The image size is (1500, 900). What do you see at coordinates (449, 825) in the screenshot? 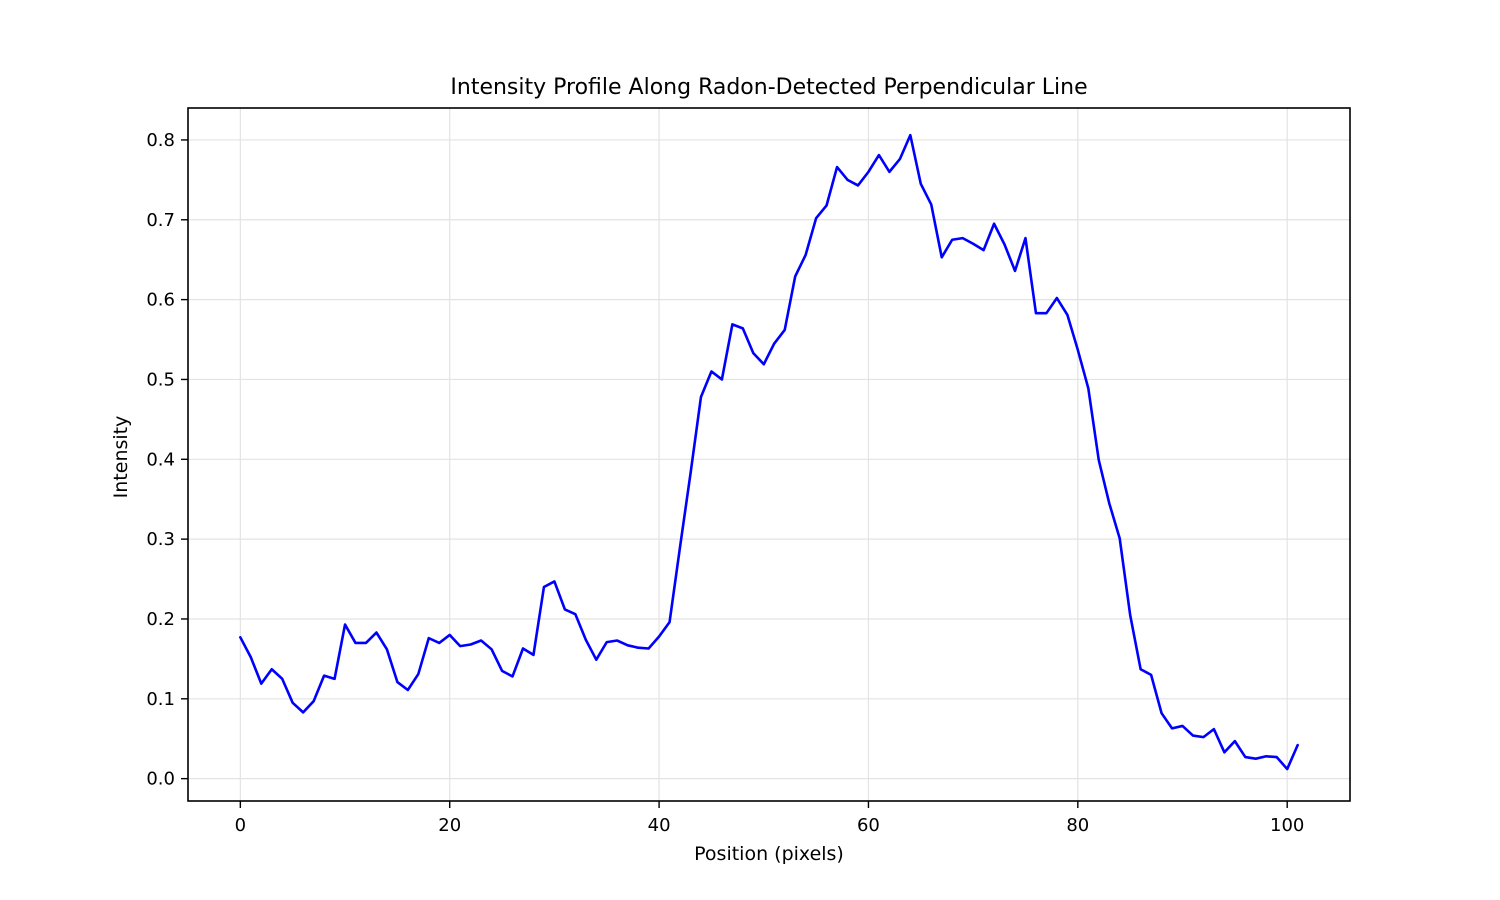
I see `x-tick-label: 20` at bounding box center [449, 825].